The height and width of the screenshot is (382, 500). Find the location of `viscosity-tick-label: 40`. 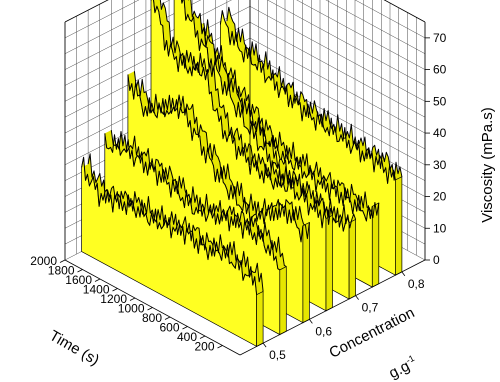

viscosity-tick-label: 40 is located at coordinates (440, 133).